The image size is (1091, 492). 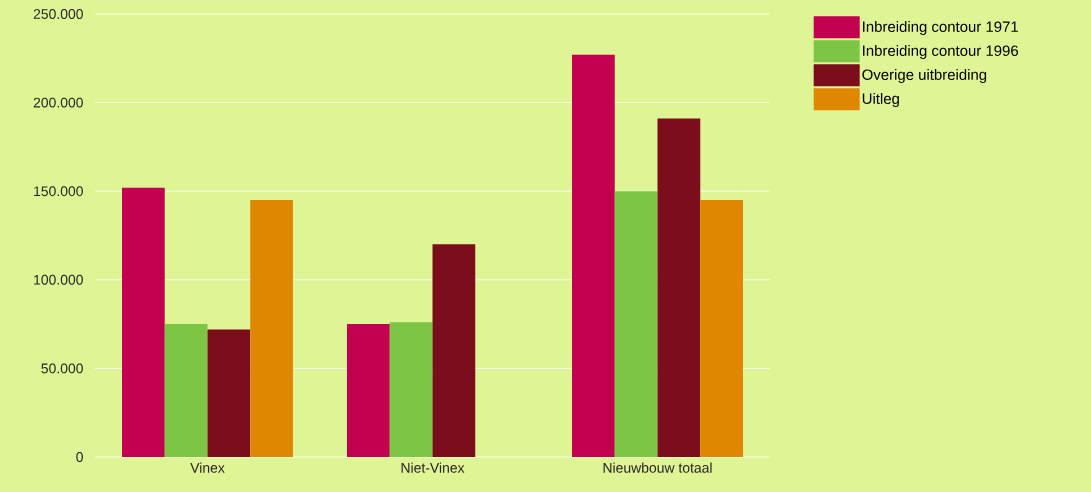 What do you see at coordinates (79, 457) in the screenshot?
I see `y-tick-label: 0` at bounding box center [79, 457].